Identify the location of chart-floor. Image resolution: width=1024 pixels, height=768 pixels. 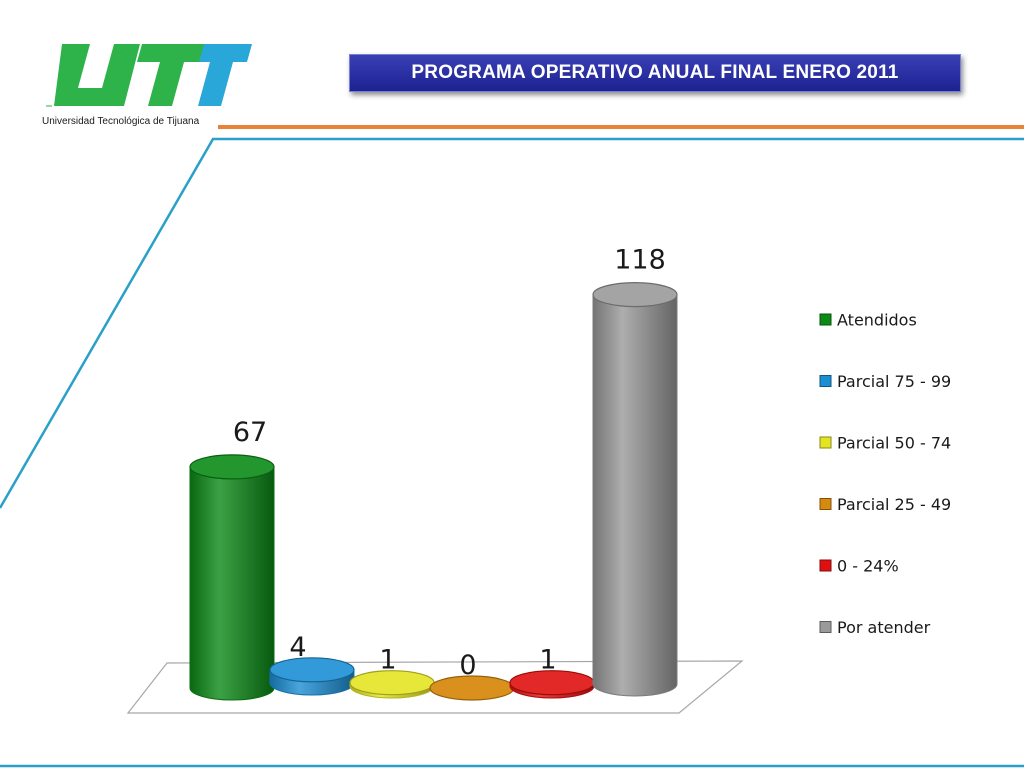
(435, 687).